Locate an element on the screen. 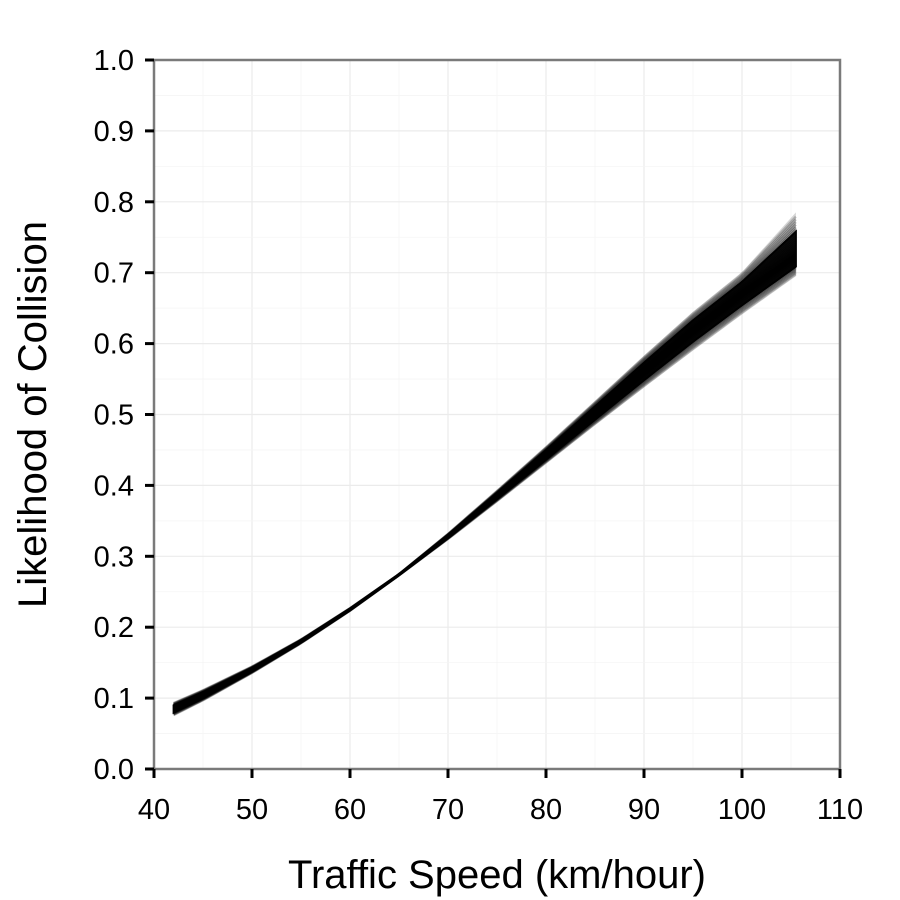  x-tick-label: 60 is located at coordinates (350, 810).